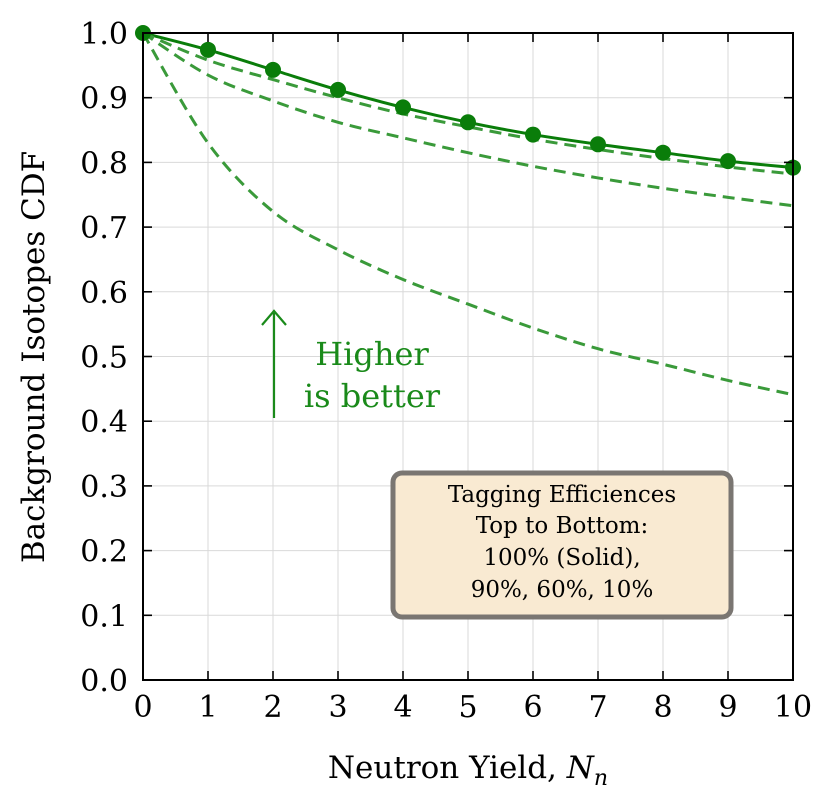 Image resolution: width=833 pixels, height=803 pixels. Describe the element at coordinates (727, 707) in the screenshot. I see `x-tick-label: 9` at that location.